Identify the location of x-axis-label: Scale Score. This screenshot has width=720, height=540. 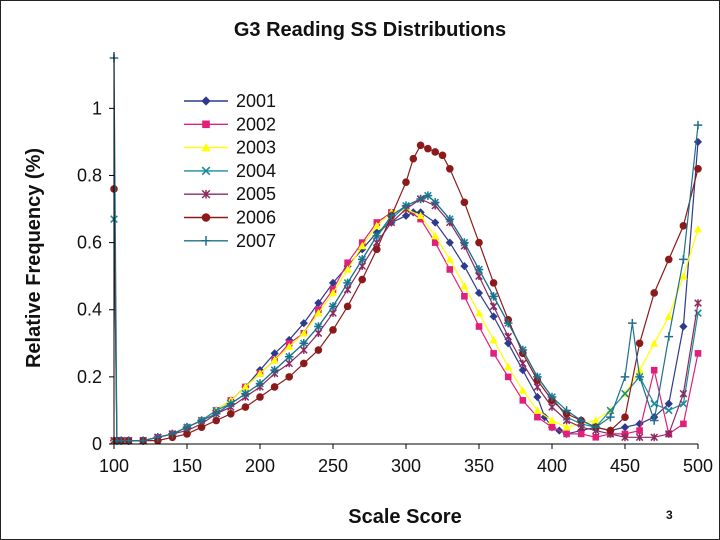
(404, 517).